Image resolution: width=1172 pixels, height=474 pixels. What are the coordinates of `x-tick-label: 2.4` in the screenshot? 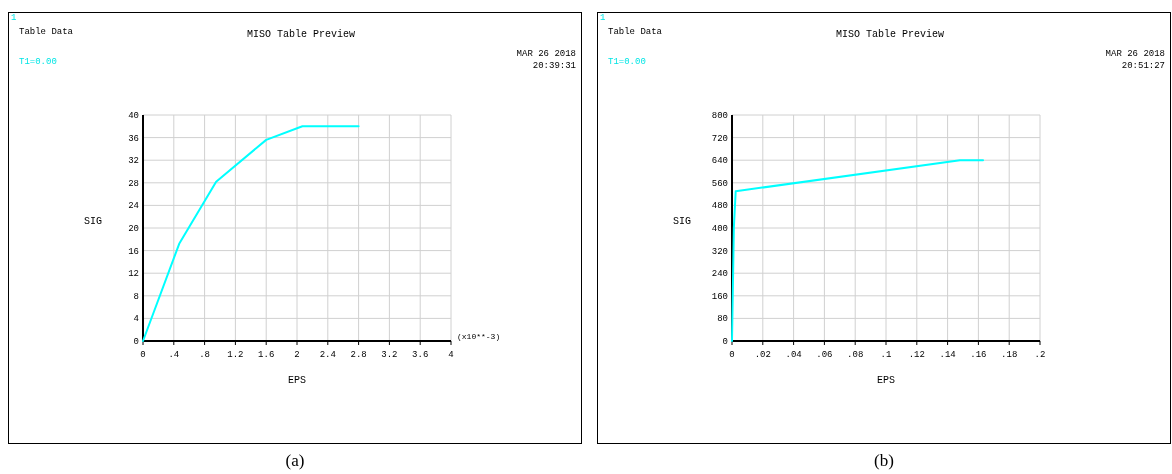 It's located at (327, 355).